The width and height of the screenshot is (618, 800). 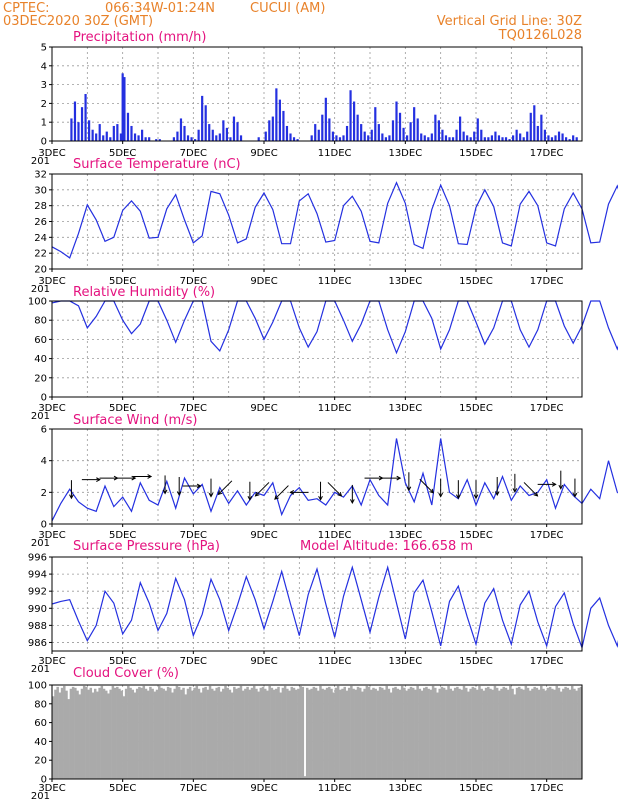 I want to click on temp-ytick: 30, so click(x=40, y=190).